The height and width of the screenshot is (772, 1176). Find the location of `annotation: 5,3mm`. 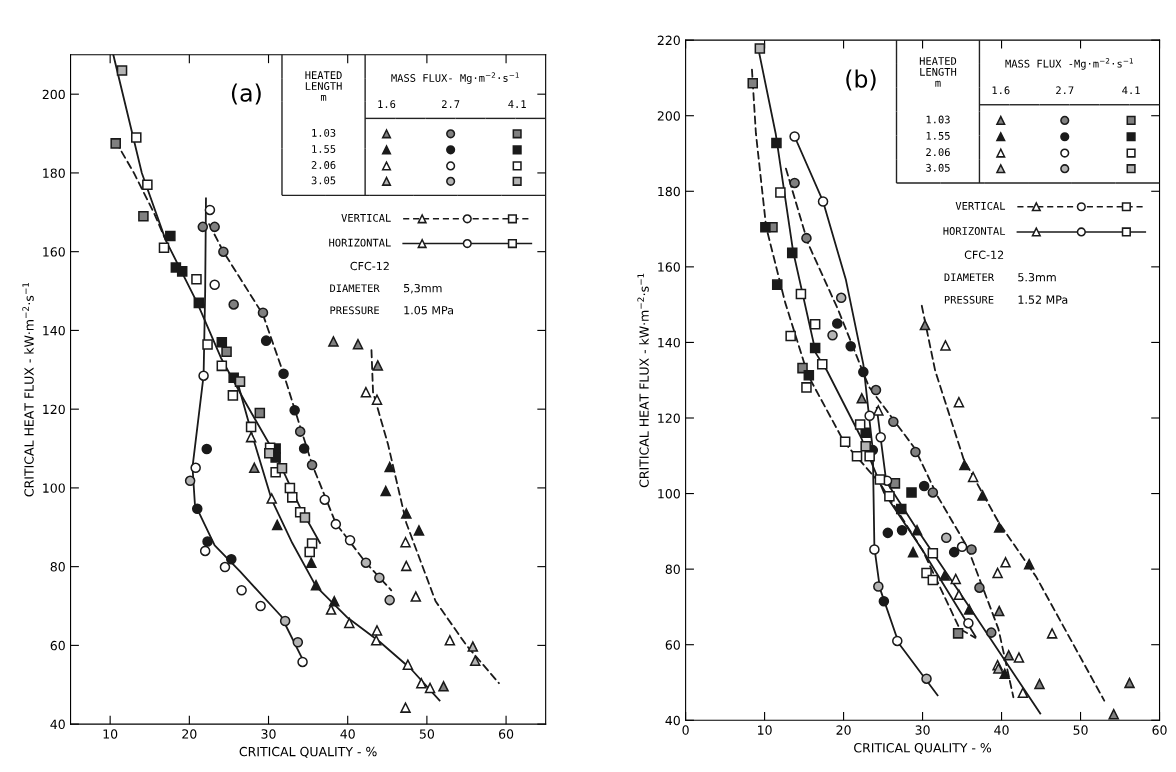

annotation: 5,3mm is located at coordinates (422, 288).